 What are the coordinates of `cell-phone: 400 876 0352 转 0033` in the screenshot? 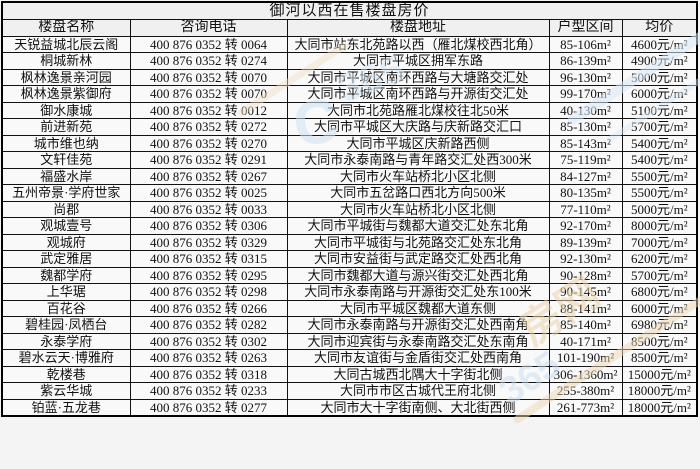 It's located at (208, 209).